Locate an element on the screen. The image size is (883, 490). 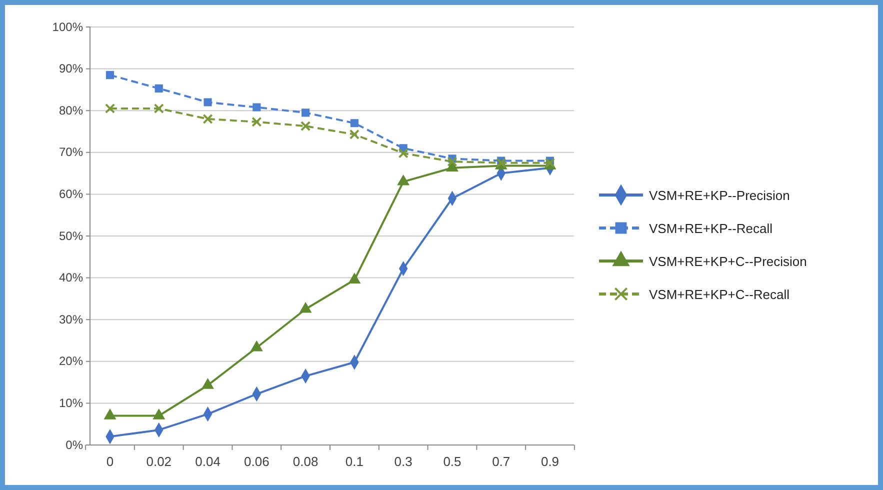
y-tick-label: 50% is located at coordinates (71, 235).